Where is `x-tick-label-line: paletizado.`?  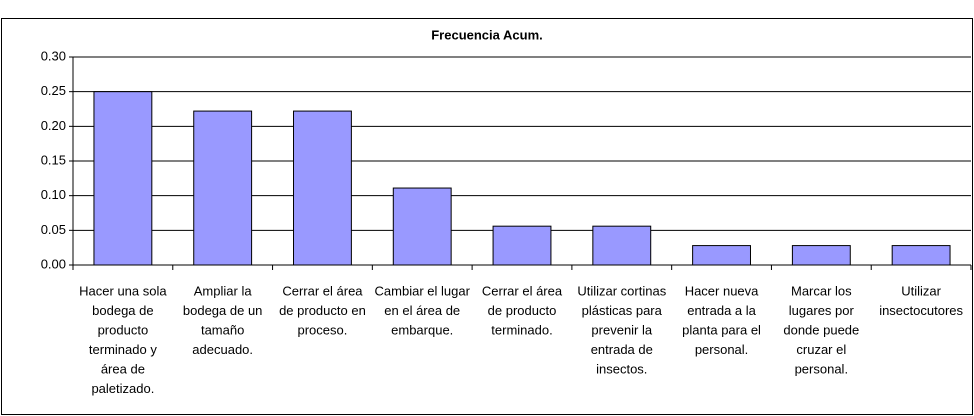 x-tick-label-line: paletizado. is located at coordinates (122, 388).